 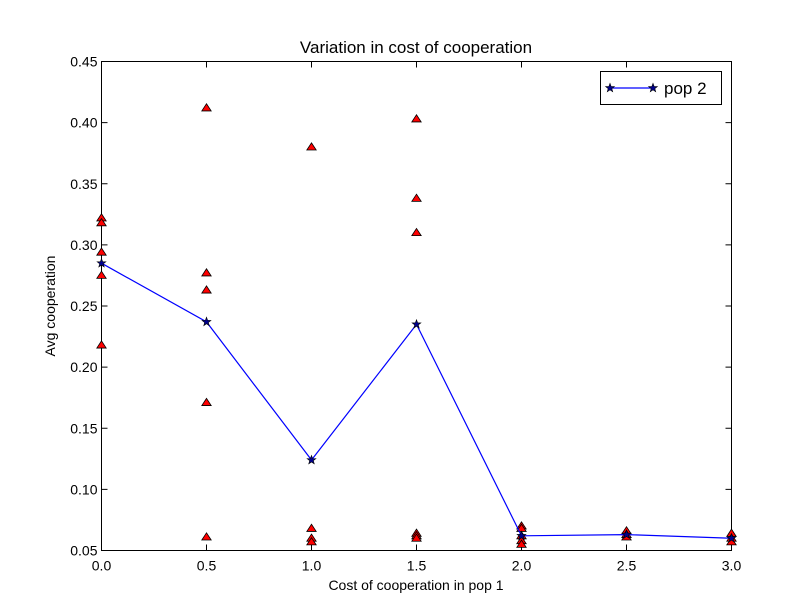 I want to click on y-tick-label: 0.05, so click(x=83, y=551).